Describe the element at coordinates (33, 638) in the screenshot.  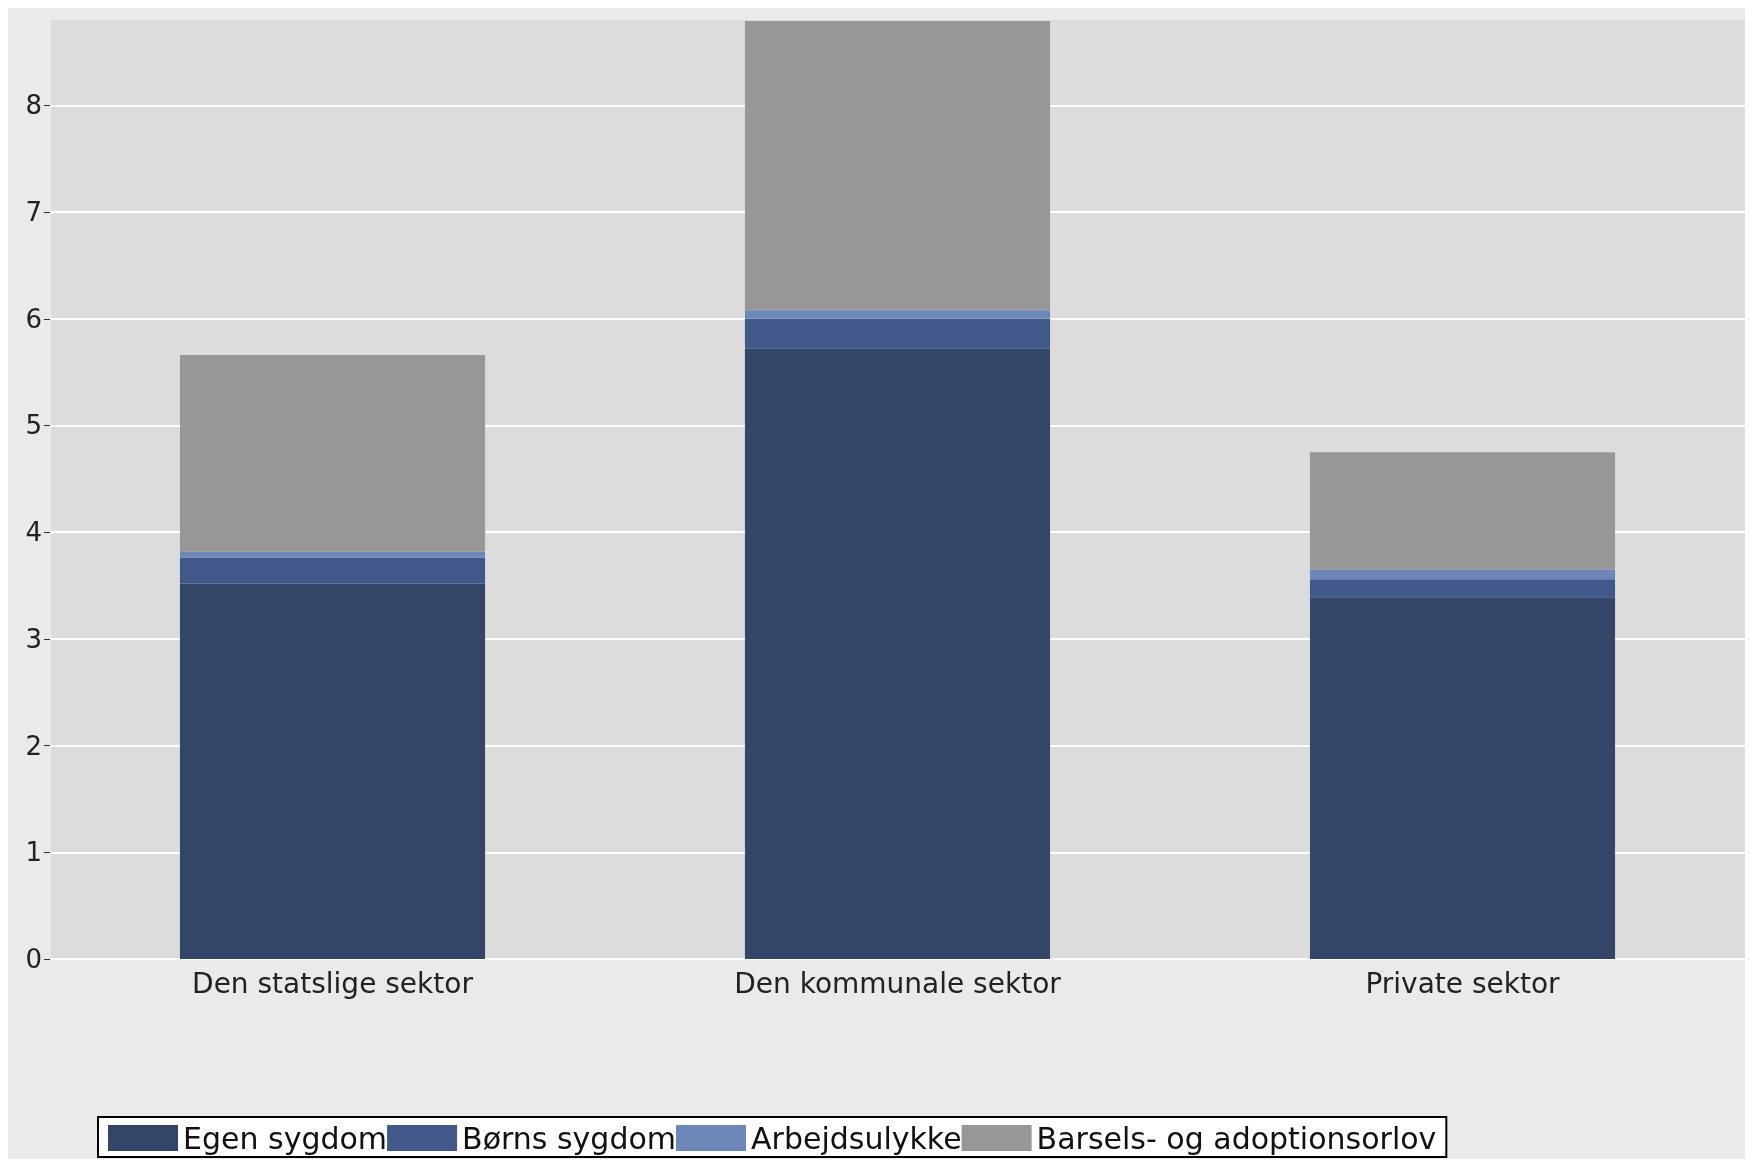
I see `y-tick-label: 3` at that location.